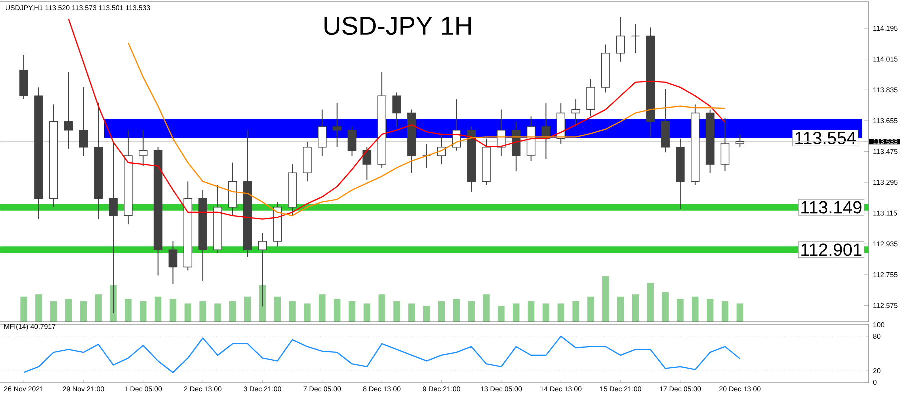 The height and width of the screenshot is (394, 900). Describe the element at coordinates (826, 138) in the screenshot. I see `band-label: 113.554` at that location.